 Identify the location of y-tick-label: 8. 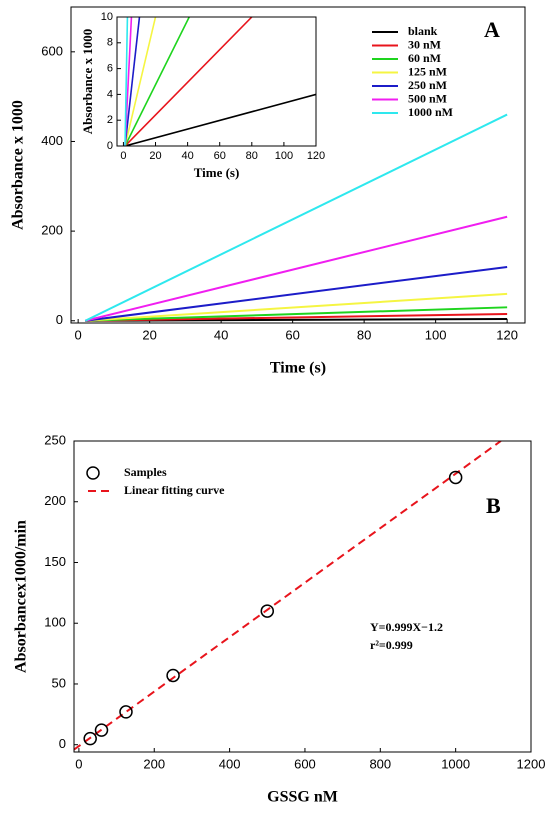
(110, 43).